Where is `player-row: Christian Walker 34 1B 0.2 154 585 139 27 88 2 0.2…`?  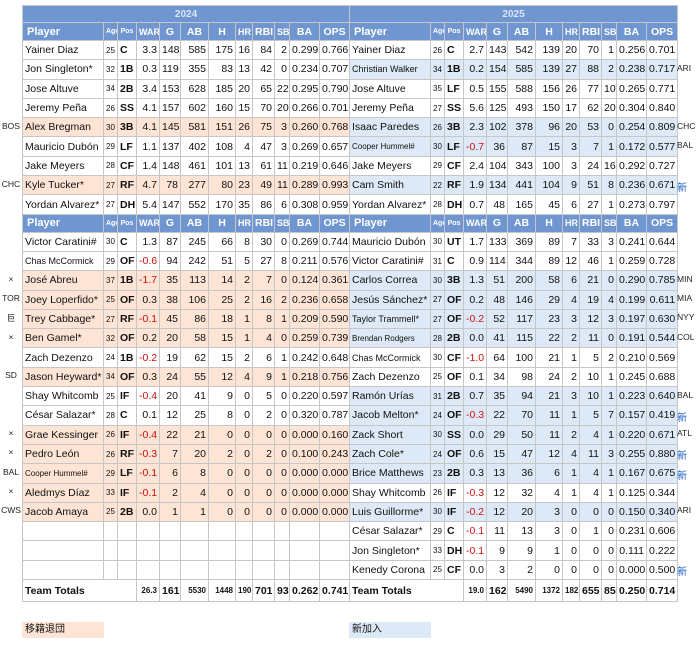 player-row: Christian Walker 34 1B 0.2 154 585 139 27 88 2 0.2… is located at coordinates (514, 69).